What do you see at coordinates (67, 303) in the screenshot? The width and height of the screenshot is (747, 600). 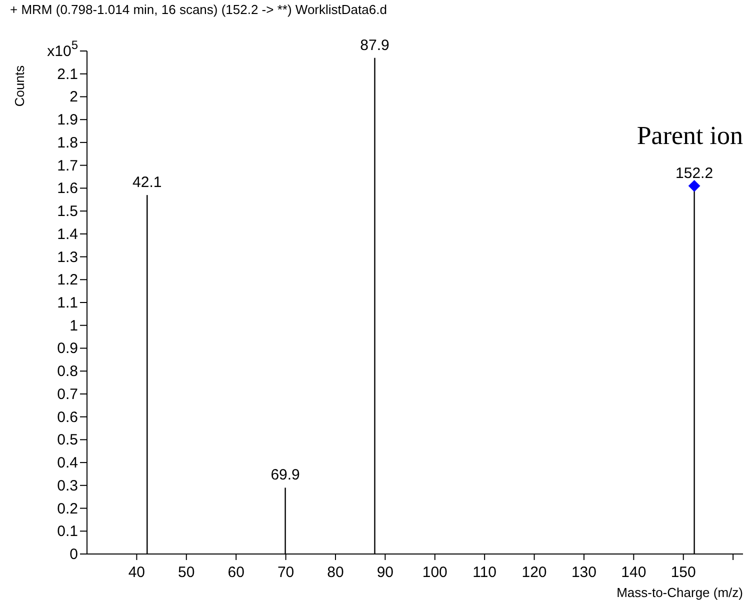 I see `y-tick-label: 1.1` at bounding box center [67, 303].